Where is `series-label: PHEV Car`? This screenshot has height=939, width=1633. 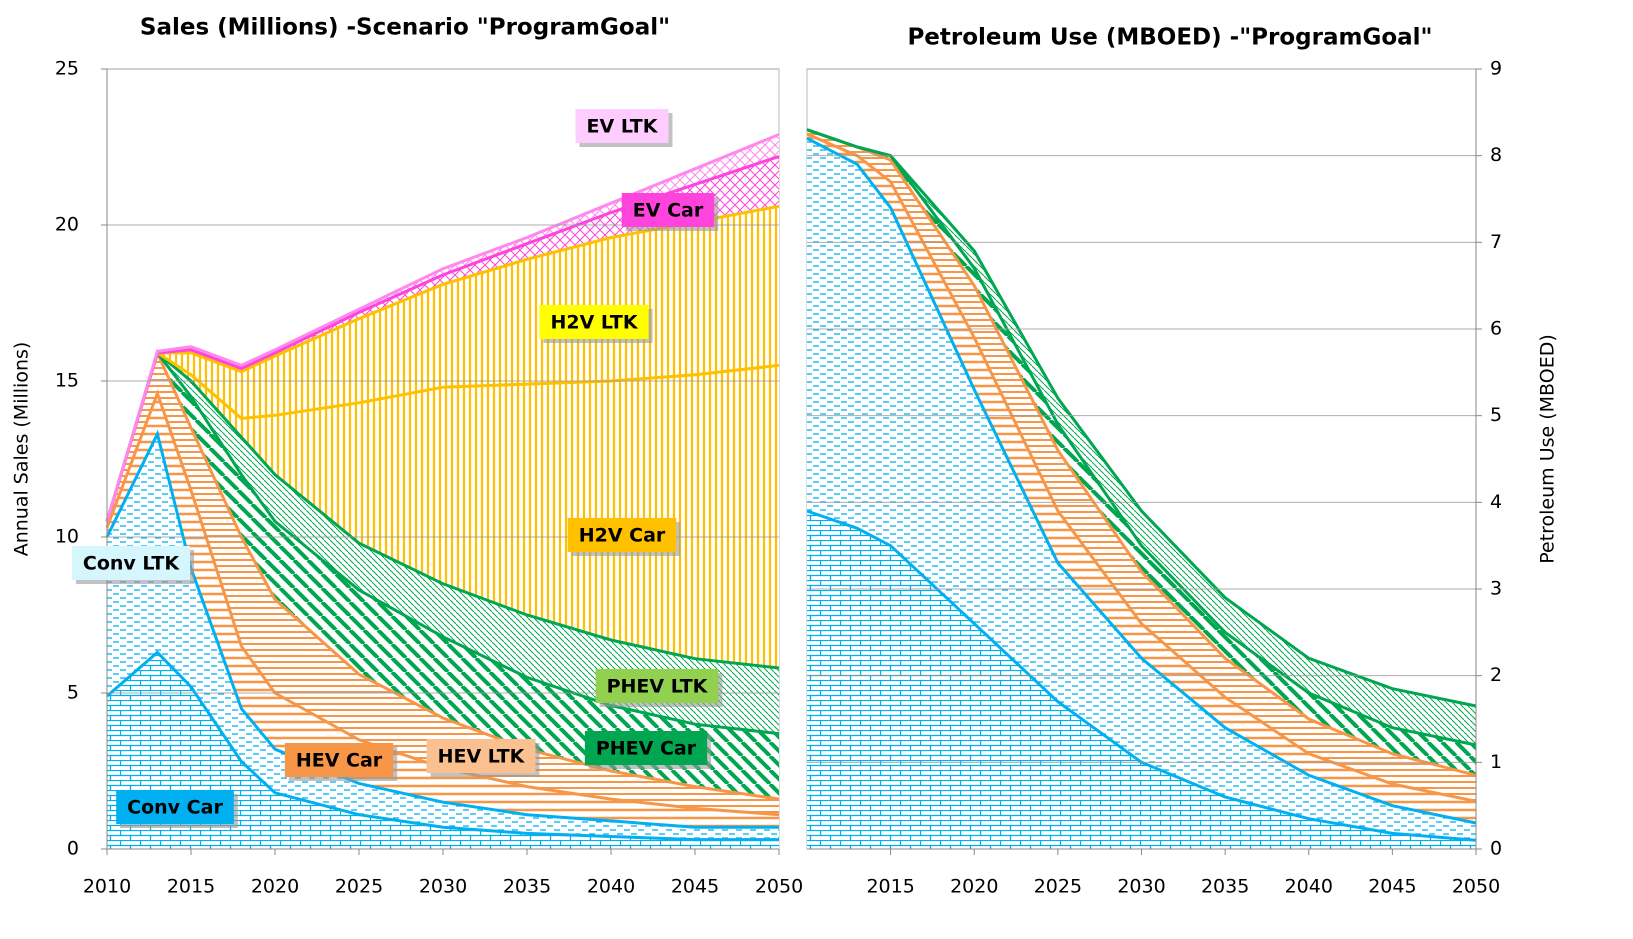 series-label: PHEV Car is located at coordinates (648, 750).